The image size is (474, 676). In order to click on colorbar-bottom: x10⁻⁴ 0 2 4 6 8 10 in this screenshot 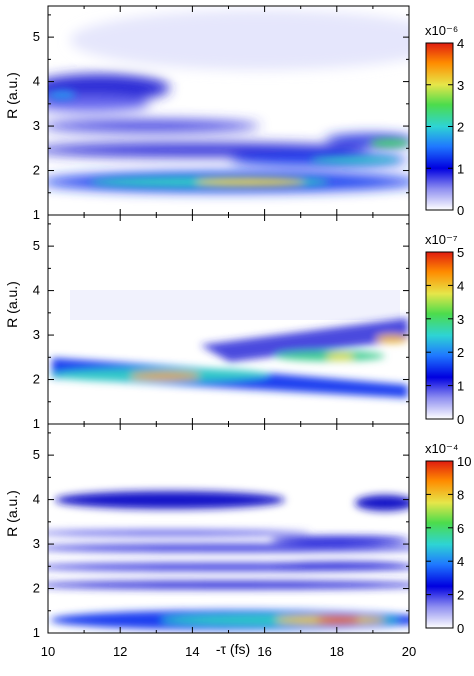, I will do `click(448, 538)`.